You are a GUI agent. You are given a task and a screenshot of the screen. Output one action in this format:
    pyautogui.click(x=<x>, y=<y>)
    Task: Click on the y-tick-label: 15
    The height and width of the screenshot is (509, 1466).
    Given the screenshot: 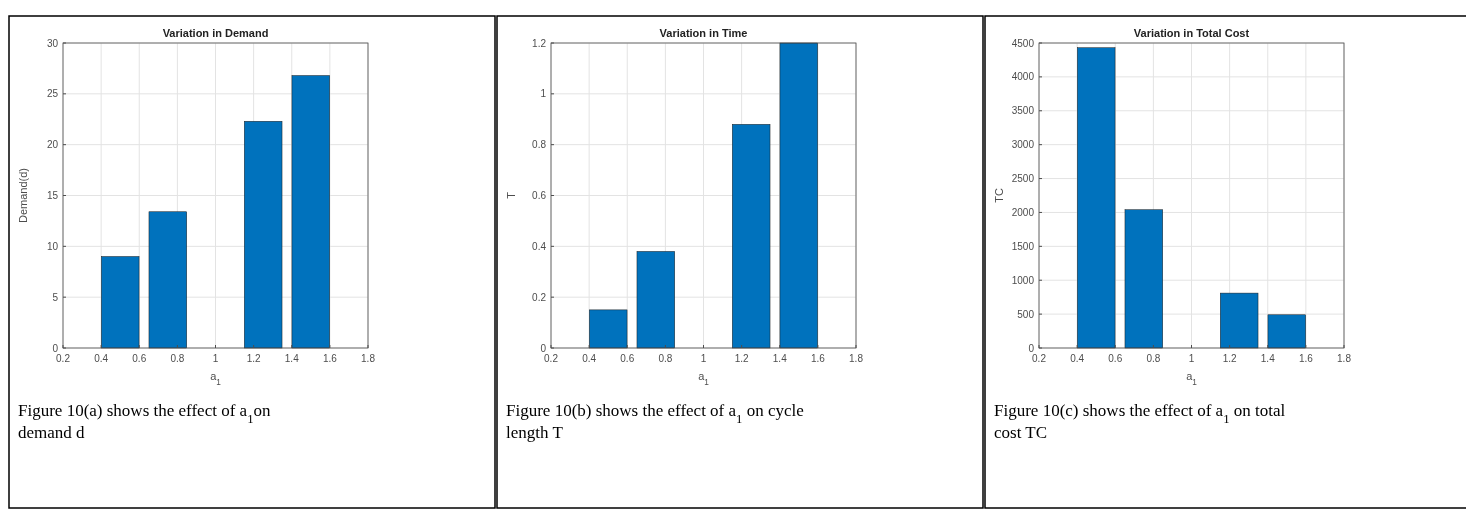 What is the action you would take?
    pyautogui.click(x=52, y=195)
    